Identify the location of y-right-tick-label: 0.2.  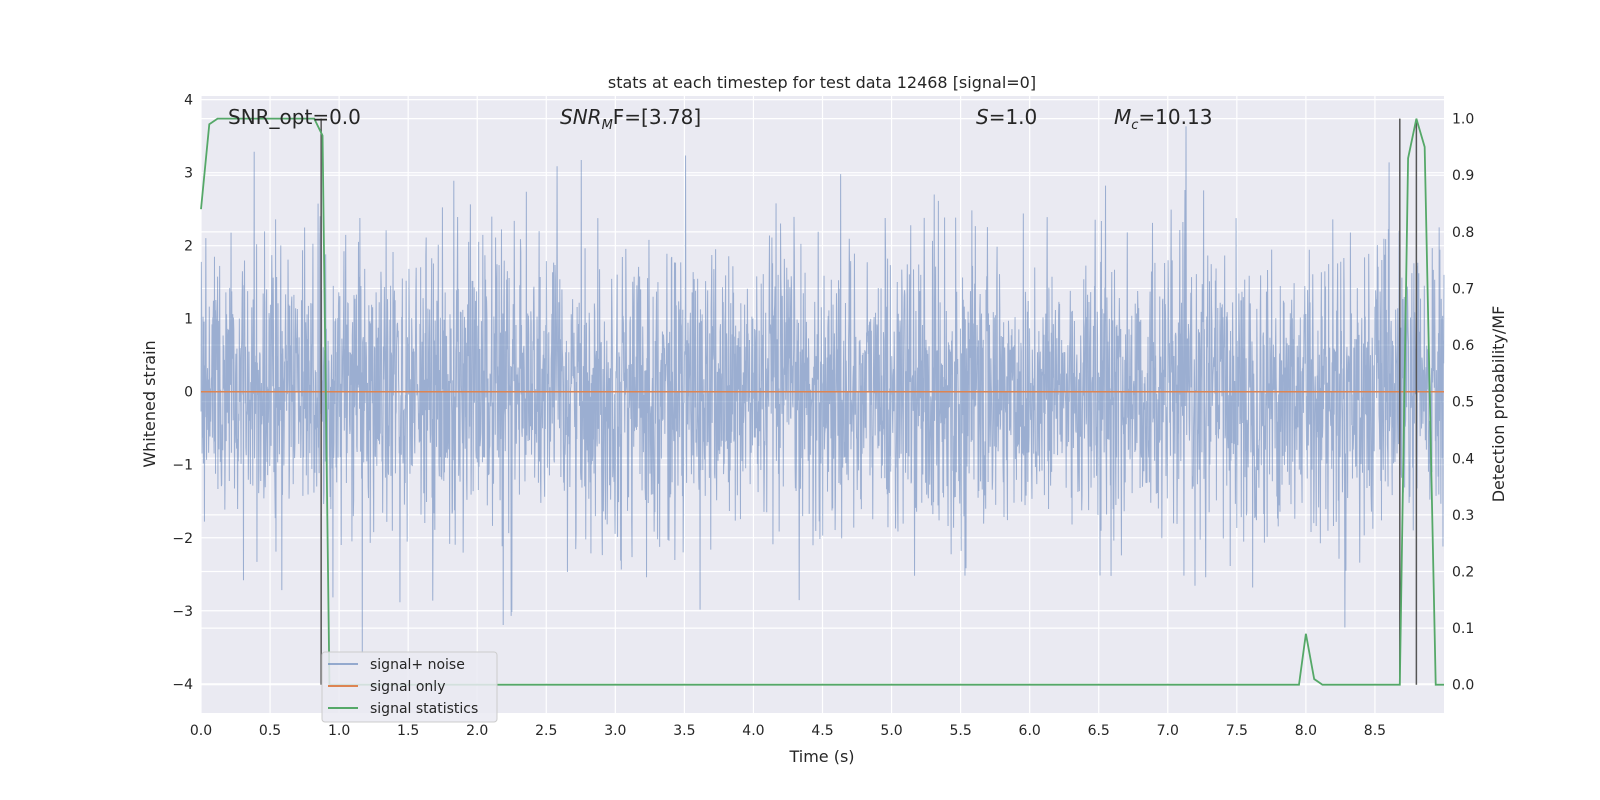
(1463, 572).